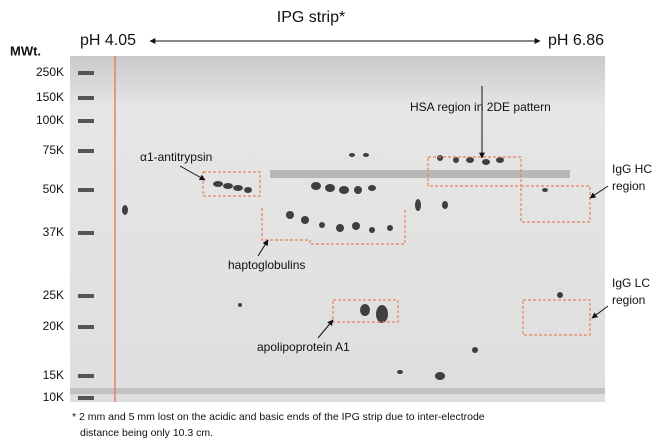 Image resolution: width=660 pixels, height=441 pixels. What do you see at coordinates (53, 232) in the screenshot?
I see `mw-label: 37K` at bounding box center [53, 232].